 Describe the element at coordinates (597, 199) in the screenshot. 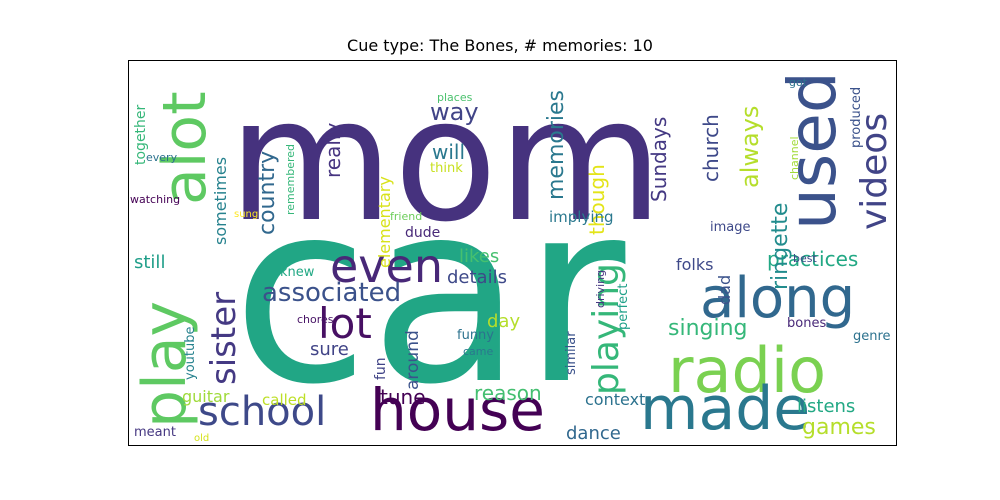

I see `word-though: though` at that location.